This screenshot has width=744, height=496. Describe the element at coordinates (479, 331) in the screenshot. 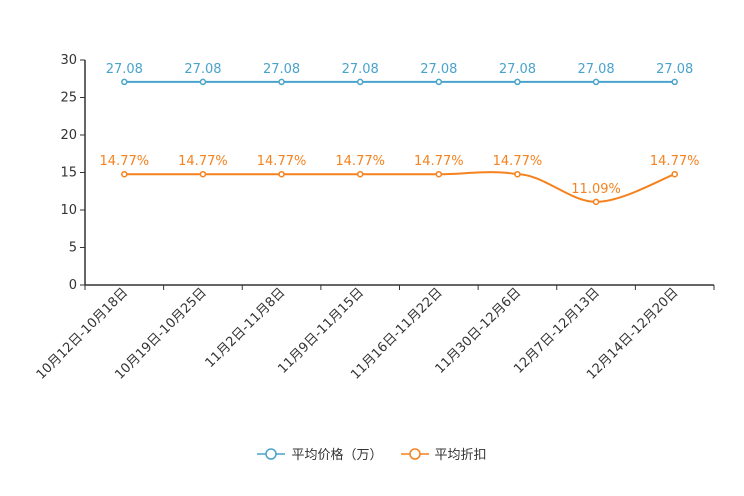

I see `x-tick-label: 11月30日-12月6日` at that location.